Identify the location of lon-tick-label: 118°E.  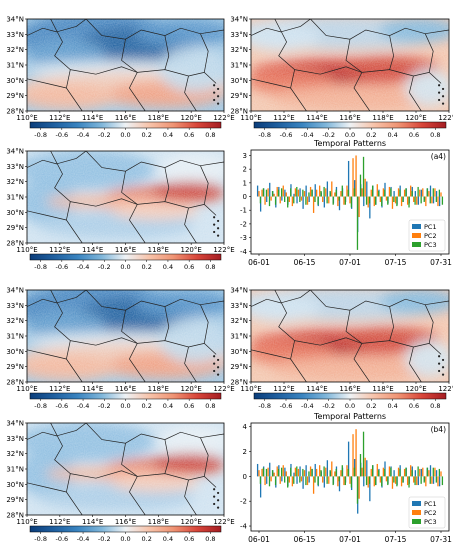
(382, 118).